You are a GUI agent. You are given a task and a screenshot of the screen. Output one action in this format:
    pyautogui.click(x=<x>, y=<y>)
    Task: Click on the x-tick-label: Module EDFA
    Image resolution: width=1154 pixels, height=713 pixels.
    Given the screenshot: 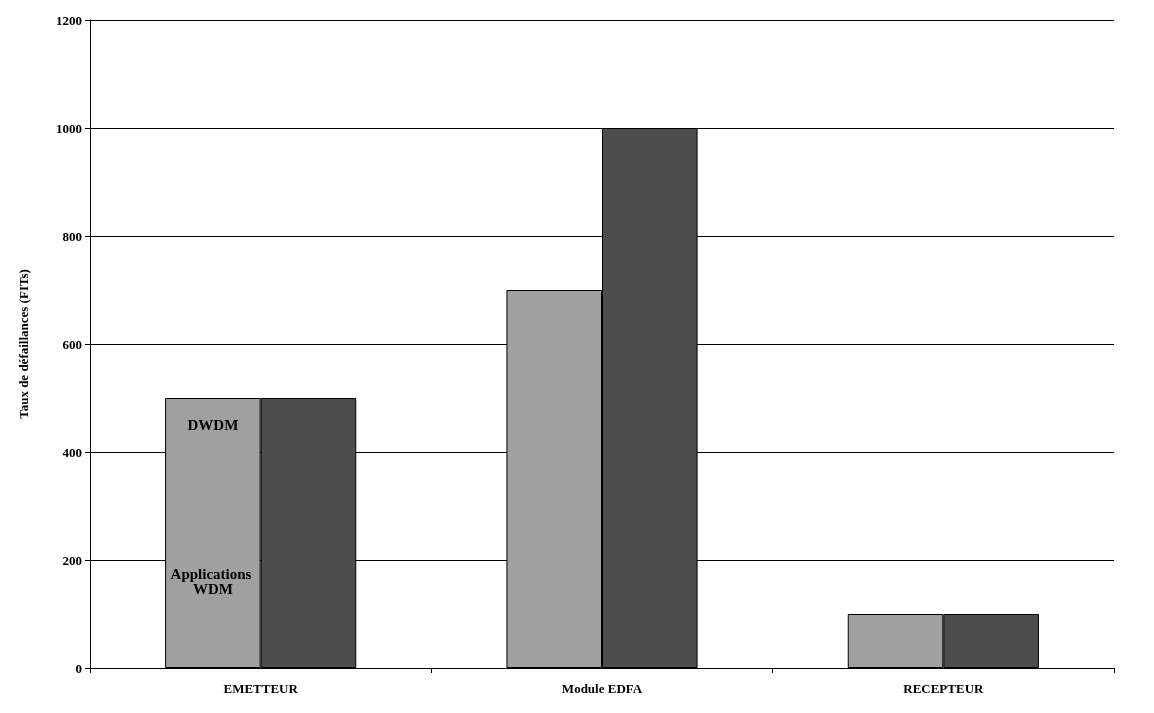 What is the action you would take?
    pyautogui.click(x=602, y=688)
    